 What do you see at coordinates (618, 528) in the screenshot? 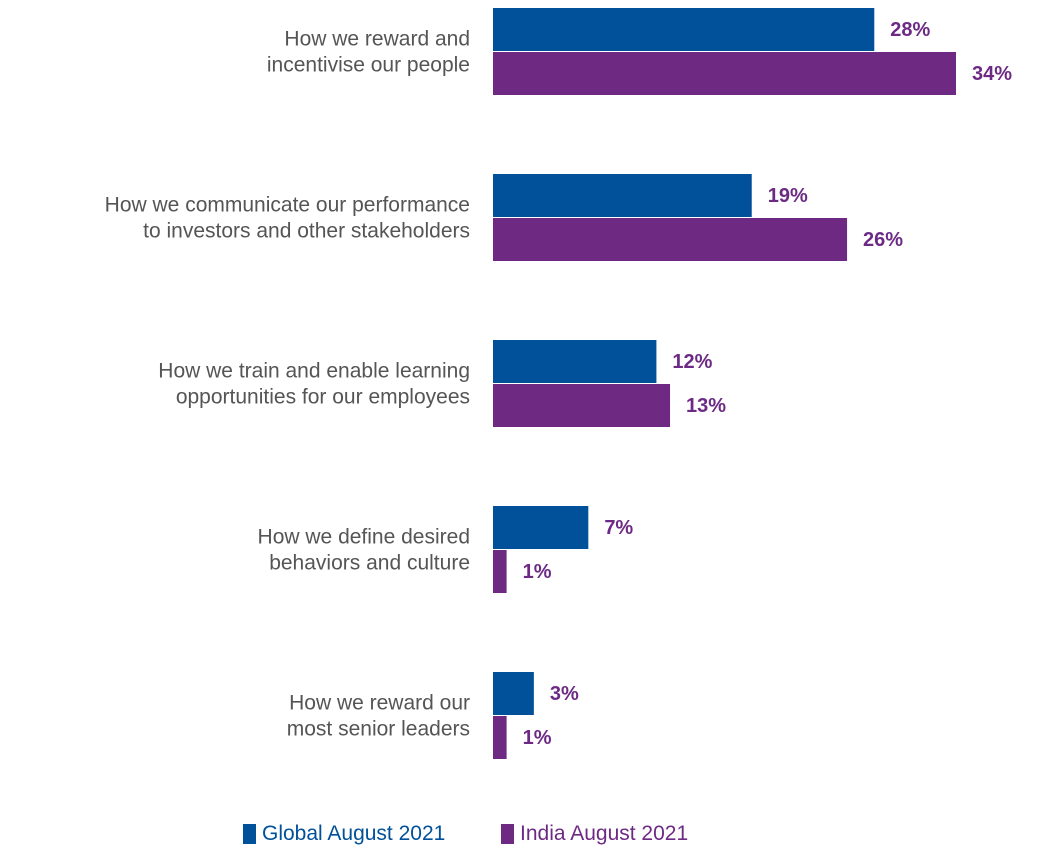
I see `data-label: 7%` at bounding box center [618, 528].